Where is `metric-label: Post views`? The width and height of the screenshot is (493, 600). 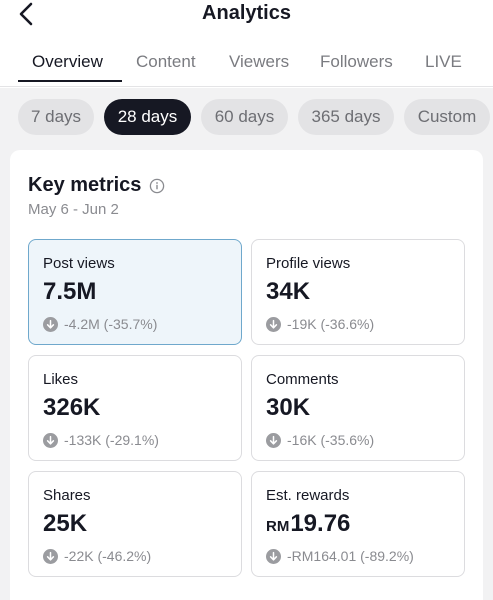 metric-label: Post views is located at coordinates (79, 263).